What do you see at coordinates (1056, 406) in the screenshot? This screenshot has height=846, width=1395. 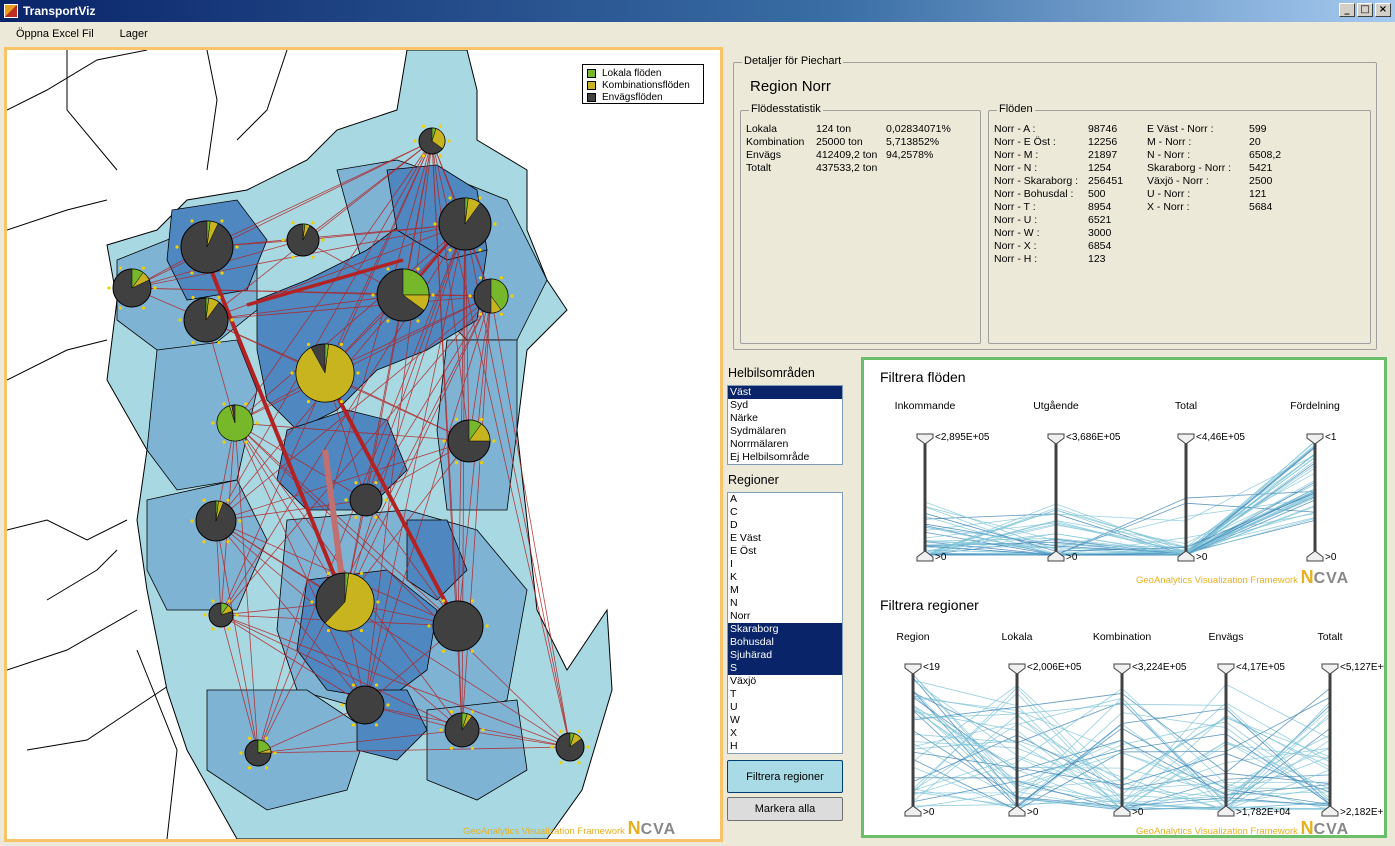 I see `pc-axis-label: Utgående` at bounding box center [1056, 406].